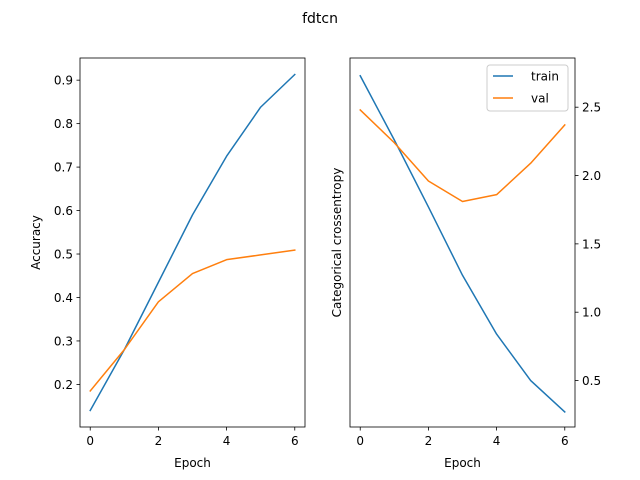 The height and width of the screenshot is (480, 640). I want to click on legend: train val, so click(527, 88).